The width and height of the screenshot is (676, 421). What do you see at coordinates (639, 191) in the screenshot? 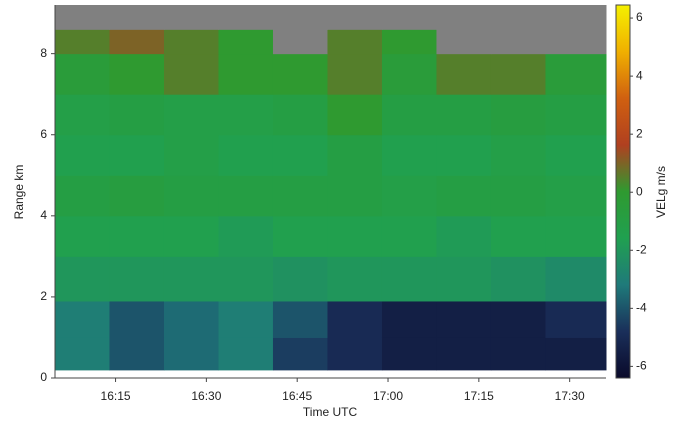
I see `colorbar-tick-label: 0` at bounding box center [639, 191].